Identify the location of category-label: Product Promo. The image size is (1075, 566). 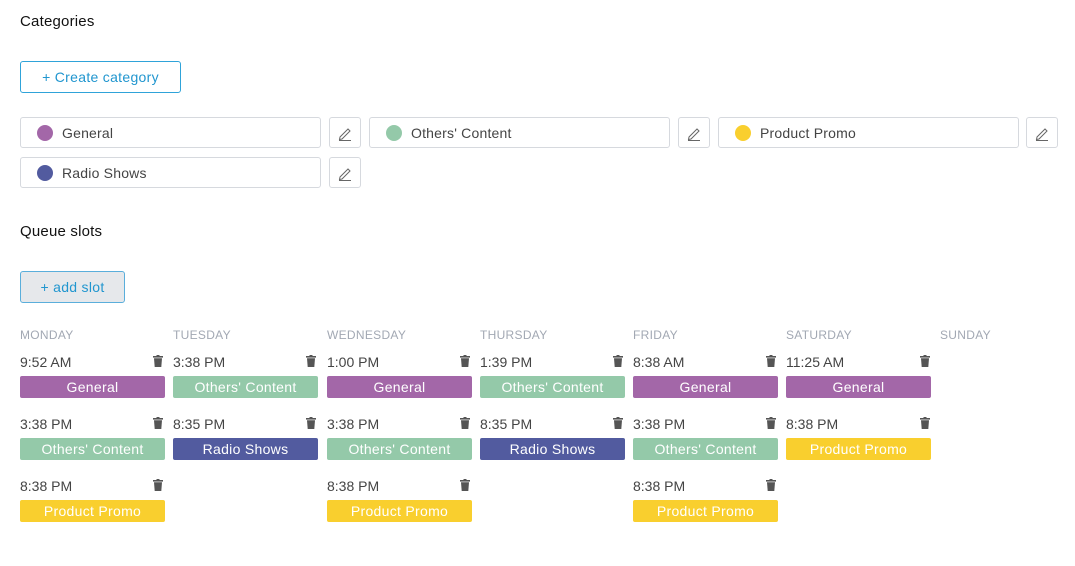
(808, 132).